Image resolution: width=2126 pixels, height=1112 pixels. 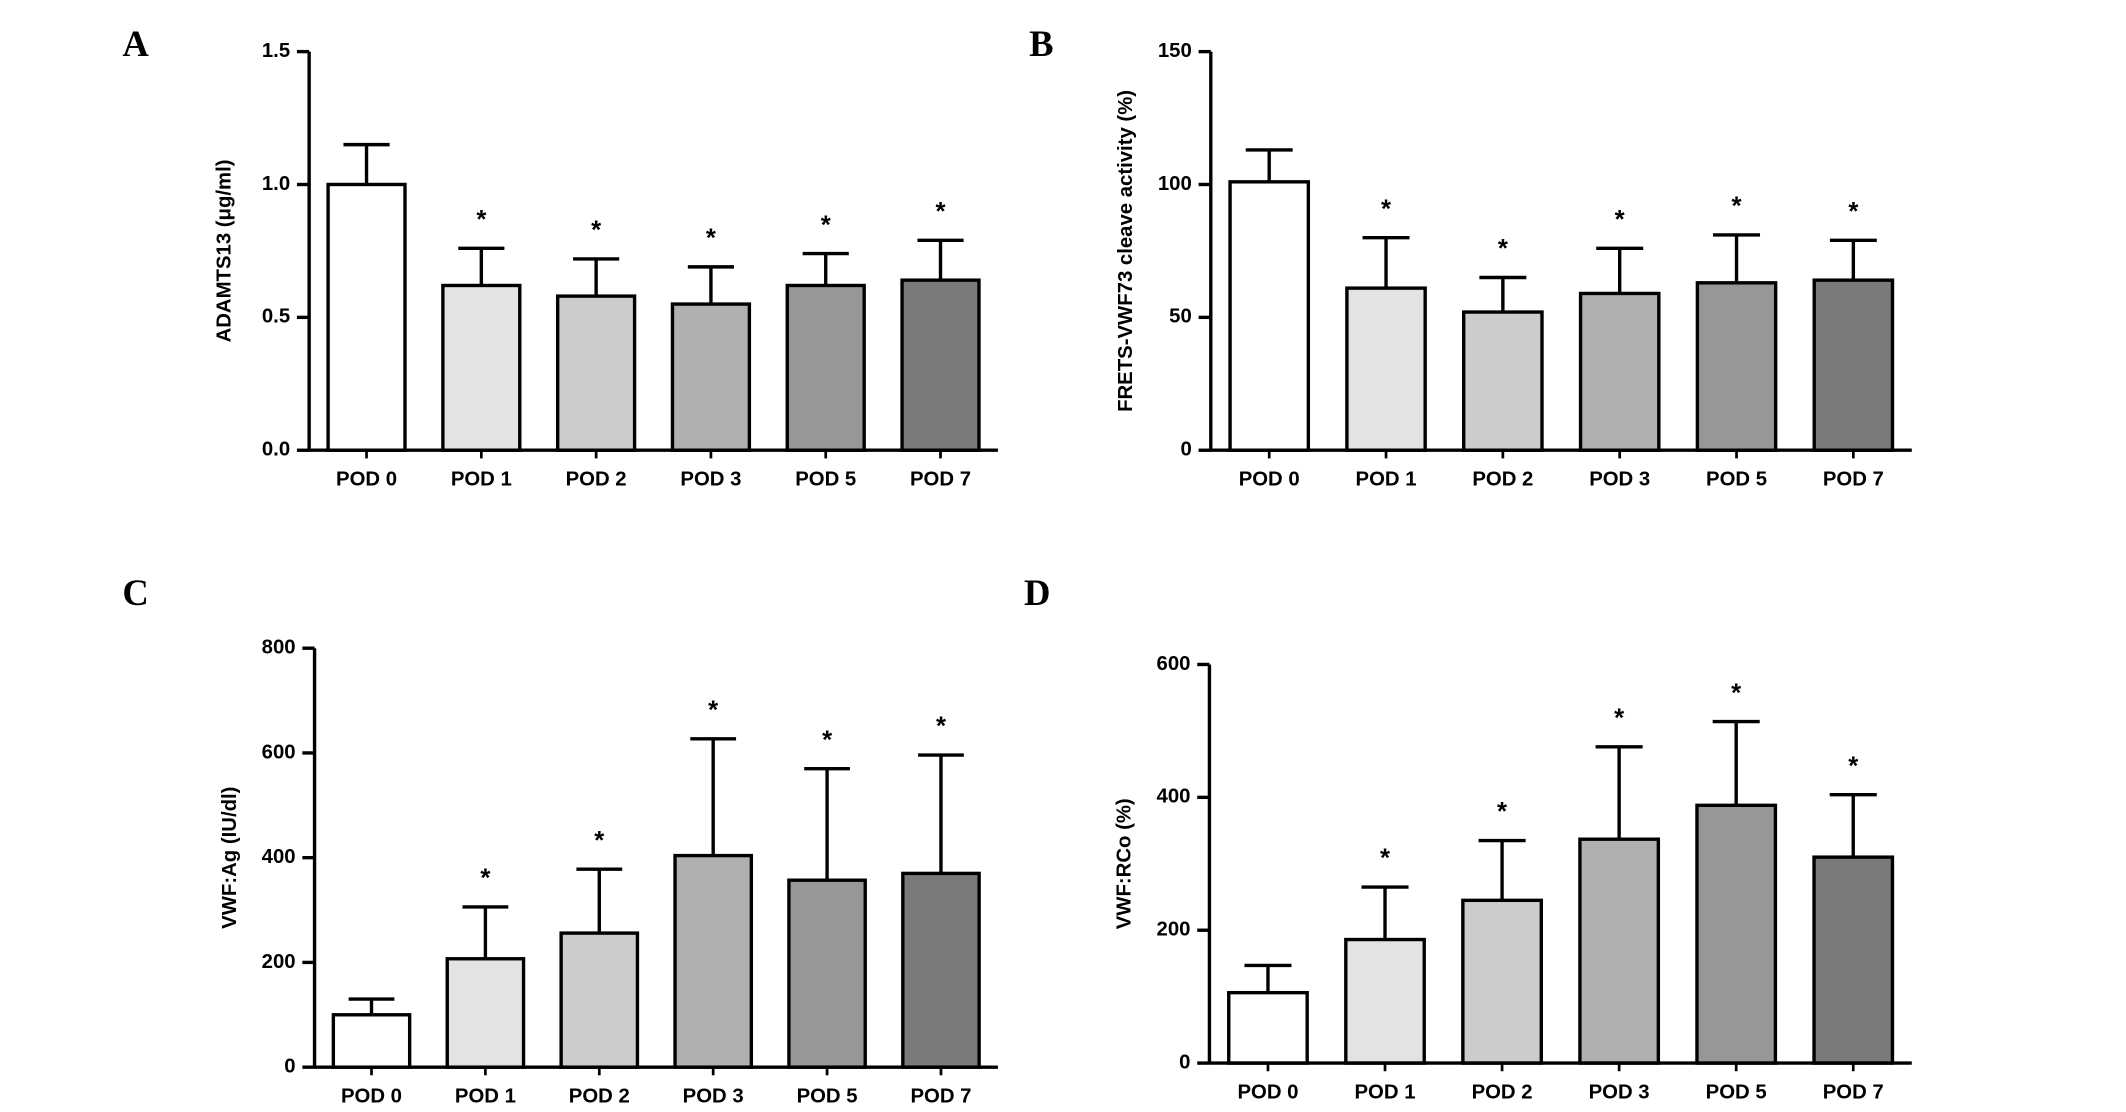 What do you see at coordinates (135, 43) in the screenshot?
I see `panel-label: A` at bounding box center [135, 43].